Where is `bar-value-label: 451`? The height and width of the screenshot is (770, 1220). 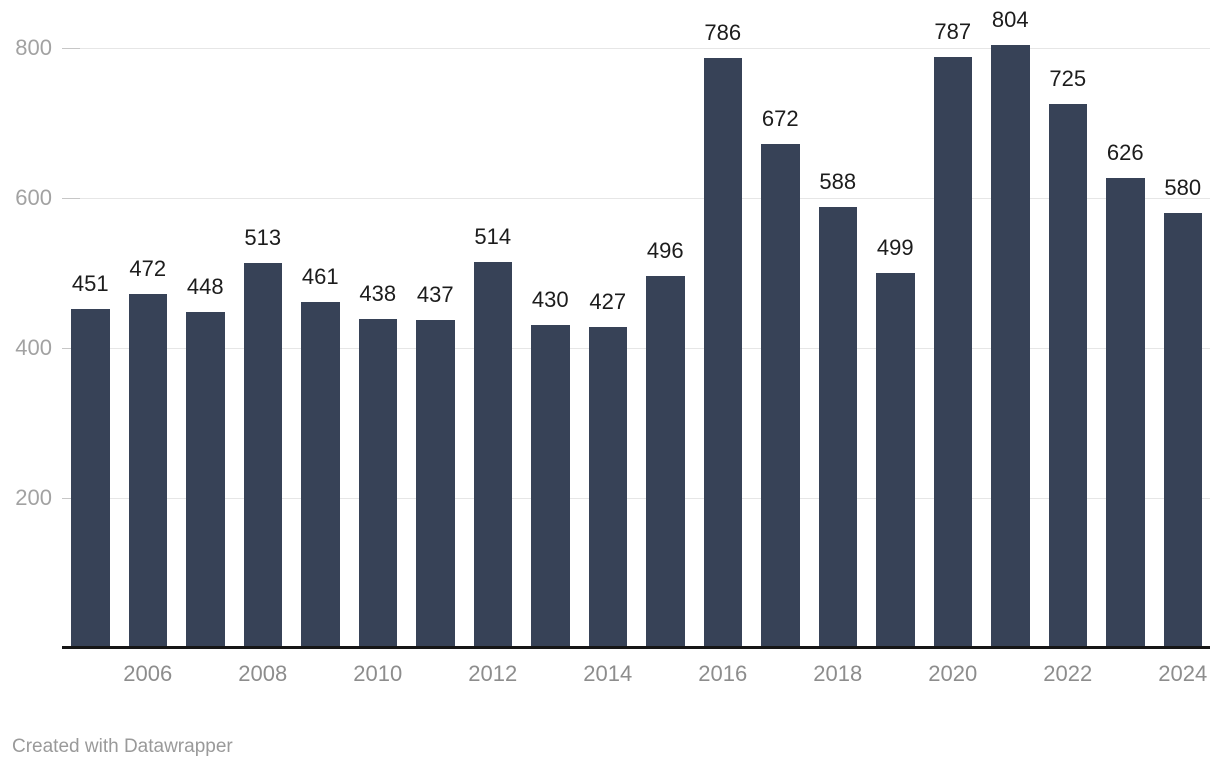 bar-value-label: 451 is located at coordinates (90, 284).